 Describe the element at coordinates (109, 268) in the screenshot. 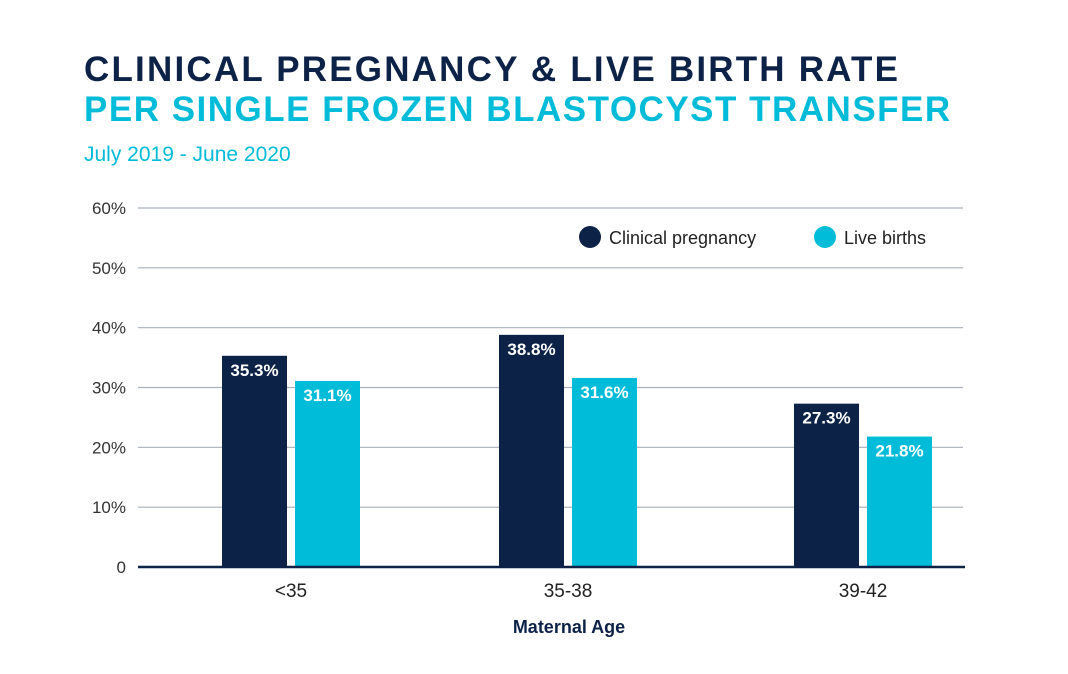

I see `y-tick-label: 50%` at that location.